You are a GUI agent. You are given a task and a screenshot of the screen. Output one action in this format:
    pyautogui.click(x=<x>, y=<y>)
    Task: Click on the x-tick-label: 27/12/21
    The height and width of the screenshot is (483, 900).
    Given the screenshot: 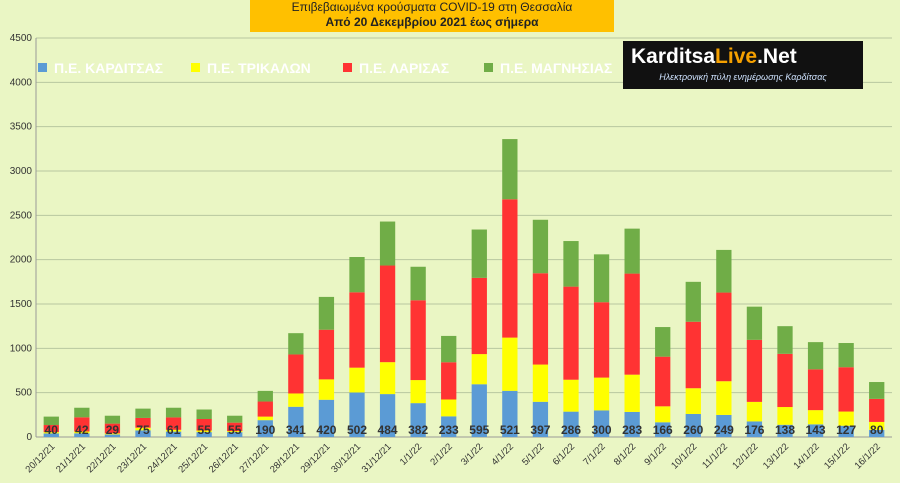 What is the action you would take?
    pyautogui.click(x=254, y=458)
    